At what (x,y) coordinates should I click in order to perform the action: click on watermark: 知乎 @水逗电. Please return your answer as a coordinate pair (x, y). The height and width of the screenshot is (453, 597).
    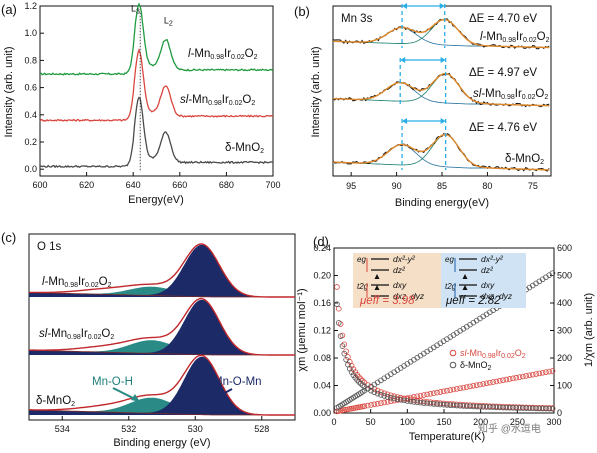
    Looking at the image, I should click on (509, 428).